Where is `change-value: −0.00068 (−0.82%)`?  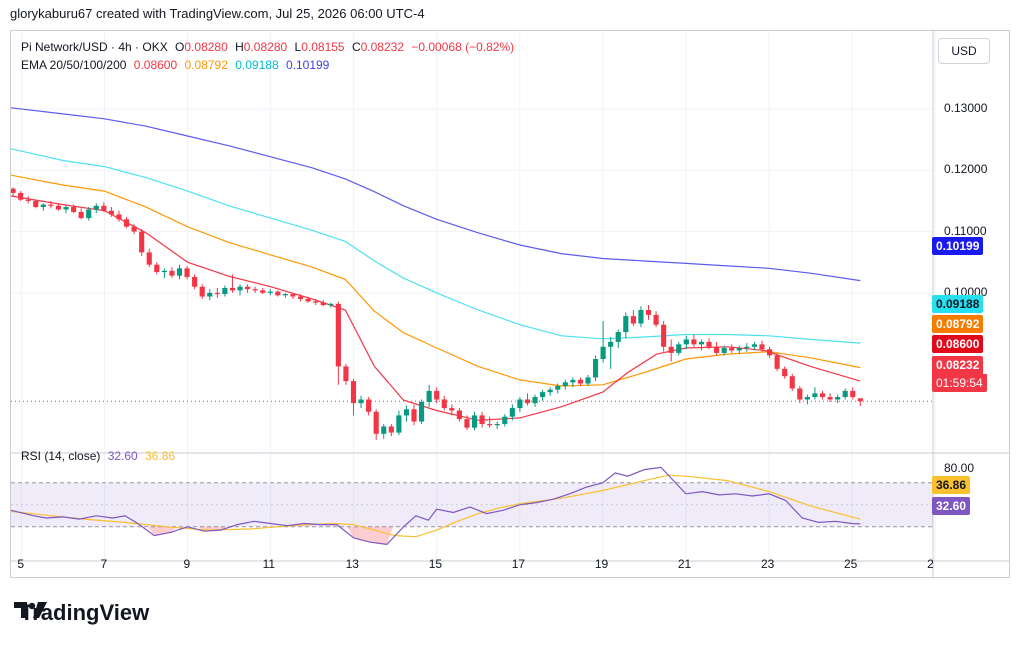
change-value: −0.00068 (−0.82%) is located at coordinates (463, 47).